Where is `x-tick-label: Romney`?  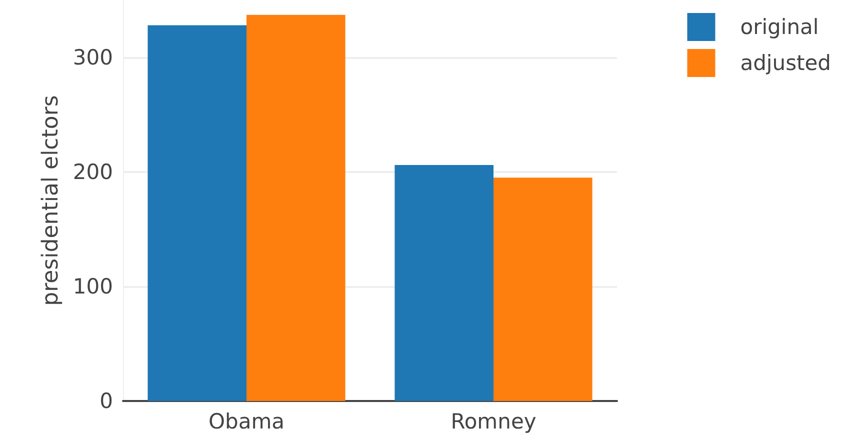 x-tick-label: Romney is located at coordinates (493, 422).